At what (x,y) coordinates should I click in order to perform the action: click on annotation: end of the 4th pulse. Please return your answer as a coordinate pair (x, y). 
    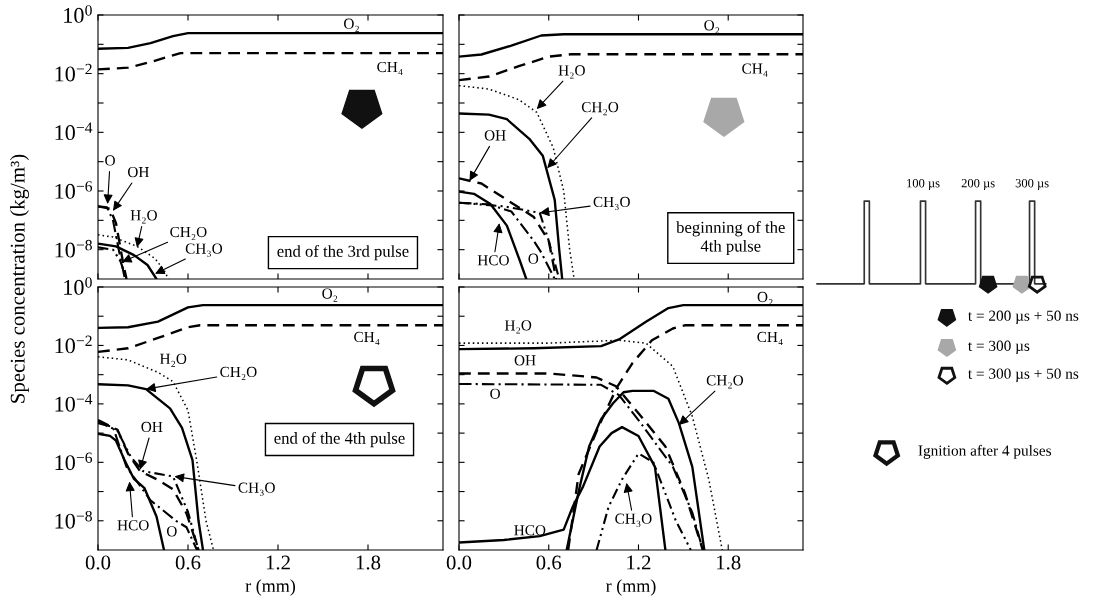
    Looking at the image, I should click on (339, 439).